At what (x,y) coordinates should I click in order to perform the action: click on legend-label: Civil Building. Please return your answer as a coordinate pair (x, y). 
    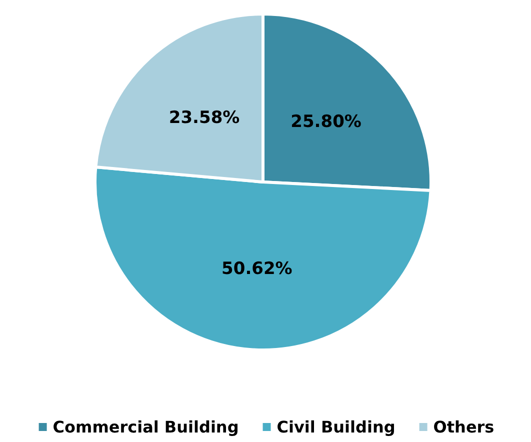
    Looking at the image, I should click on (336, 427).